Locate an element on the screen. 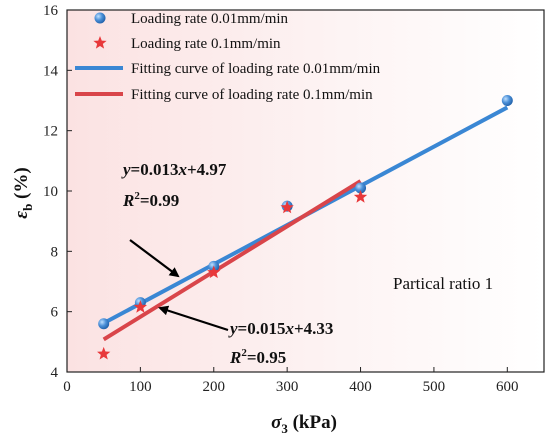 The height and width of the screenshot is (438, 550). y-tick-label: 4 is located at coordinates (55, 373).